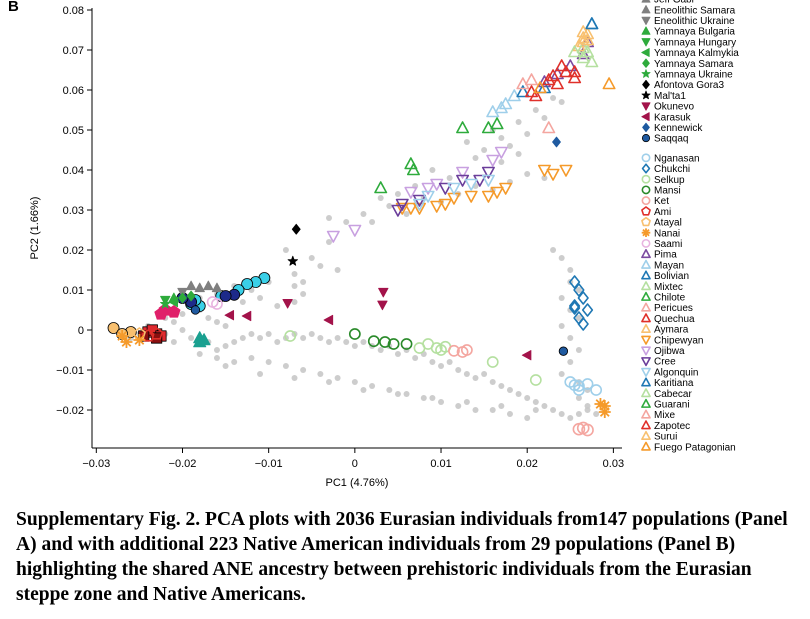 The height and width of the screenshot is (619, 810). What do you see at coordinates (355, 464) in the screenshot?
I see `x-tick-label: 0` at bounding box center [355, 464].